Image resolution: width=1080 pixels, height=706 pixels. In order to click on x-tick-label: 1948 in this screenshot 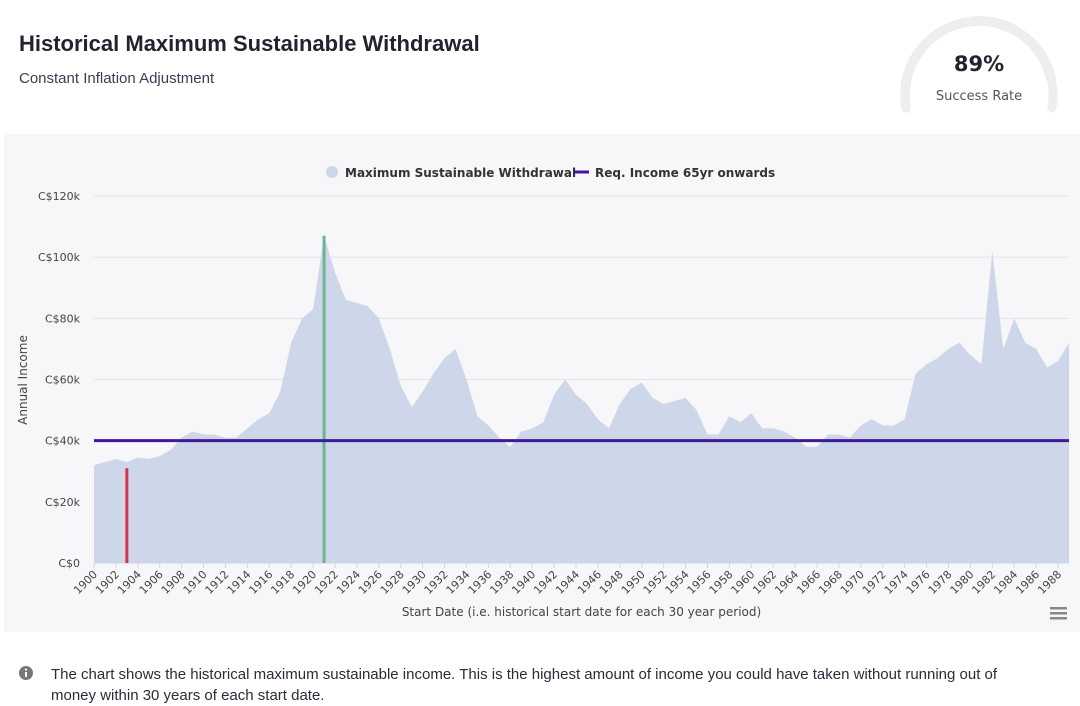, I will do `click(611, 582)`.